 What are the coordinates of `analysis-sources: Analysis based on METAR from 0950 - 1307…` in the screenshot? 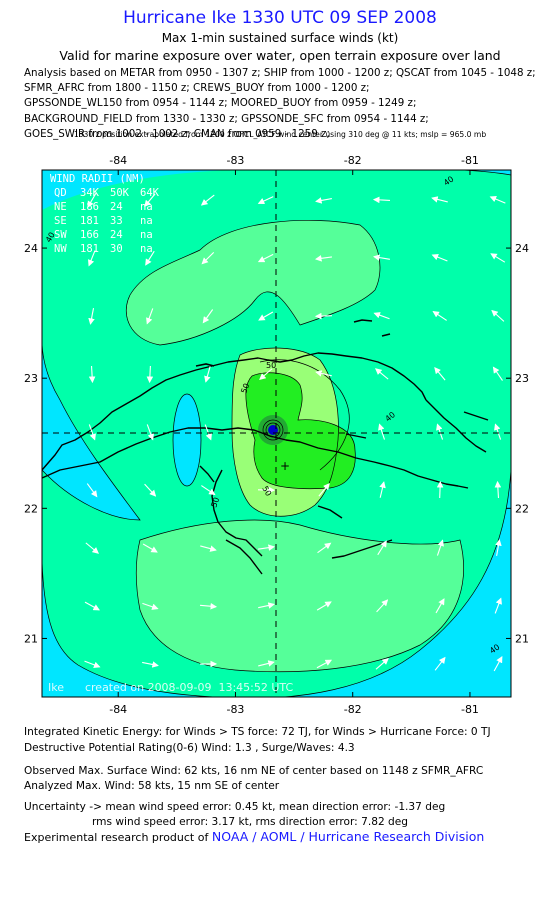 It's located at (289, 104).